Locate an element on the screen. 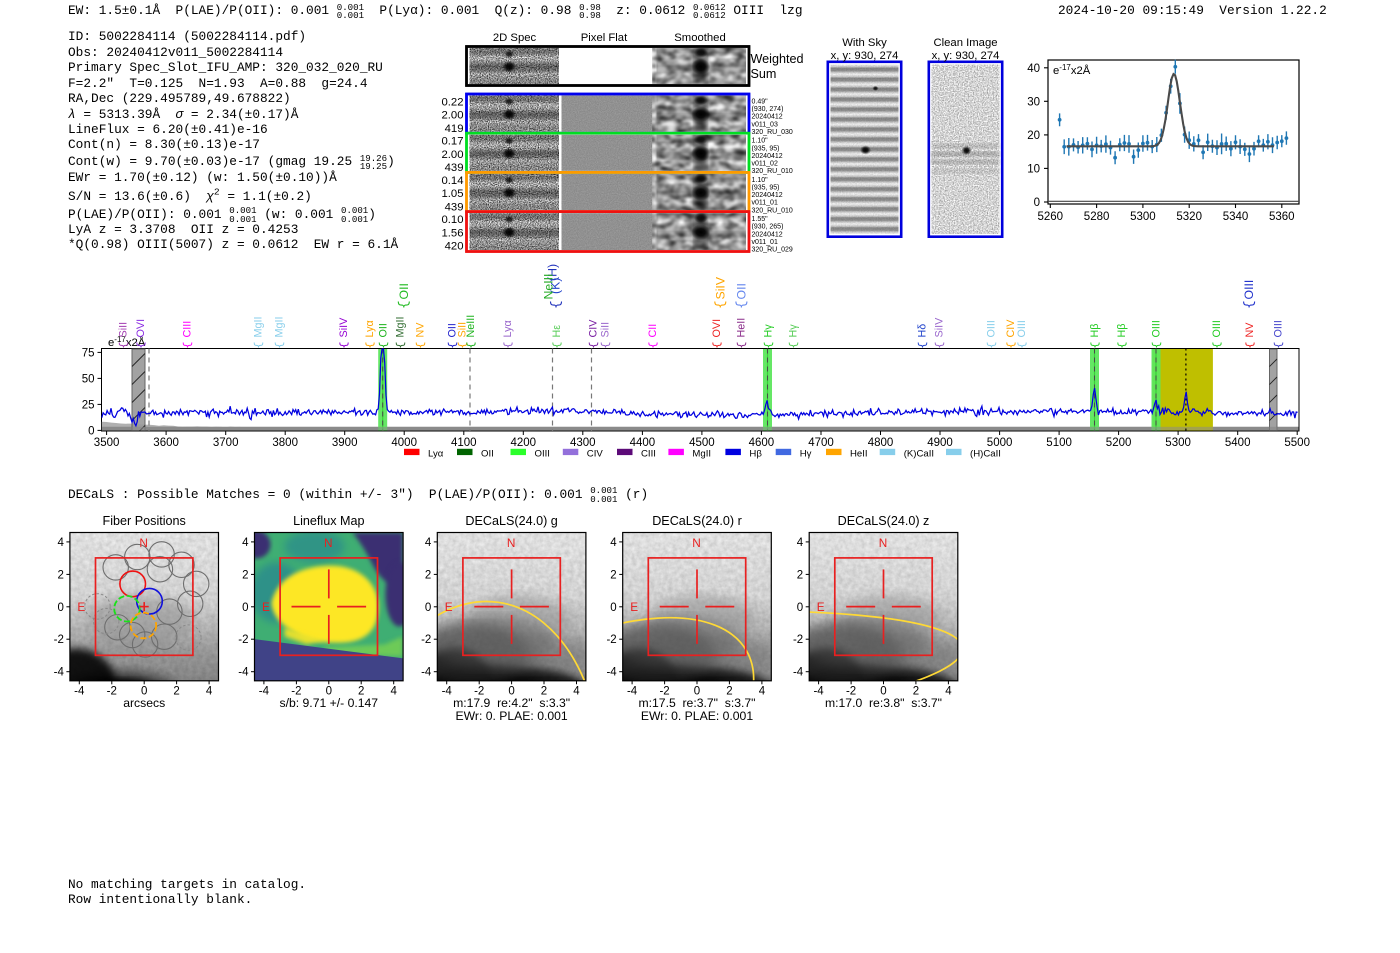 This screenshot has width=1400, height=953. svg-text: 50 is located at coordinates (88, 379).